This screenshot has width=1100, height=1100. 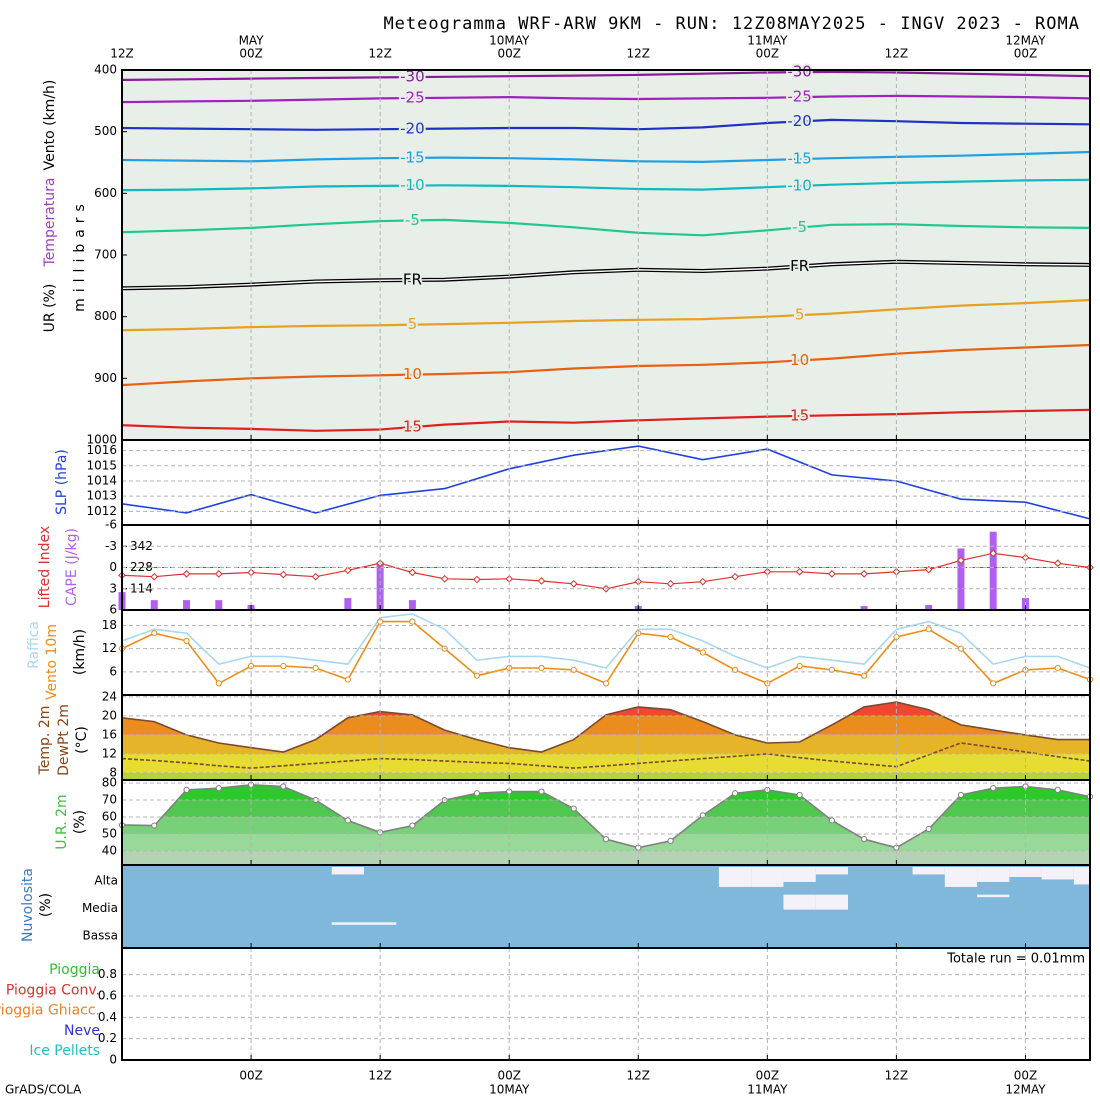 What do you see at coordinates (509, 41) in the screenshot?
I see `top-date-label: 10MAY` at bounding box center [509, 41].